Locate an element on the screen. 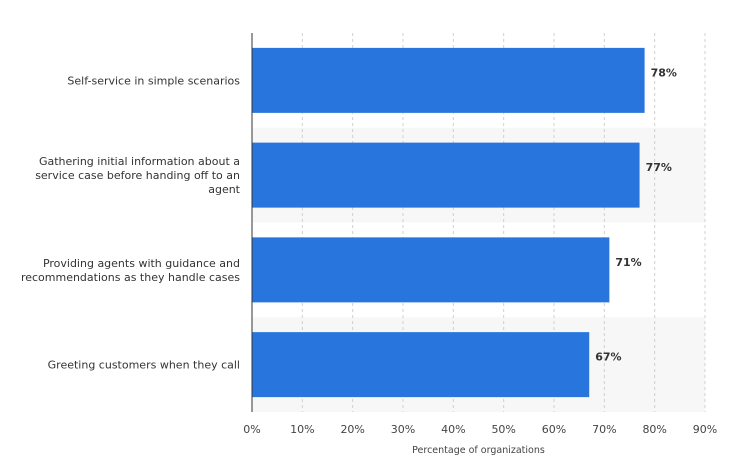 Image resolution: width=734 pixels, height=473 pixels. category-label: Greeting customers when they call is located at coordinates (144, 365).